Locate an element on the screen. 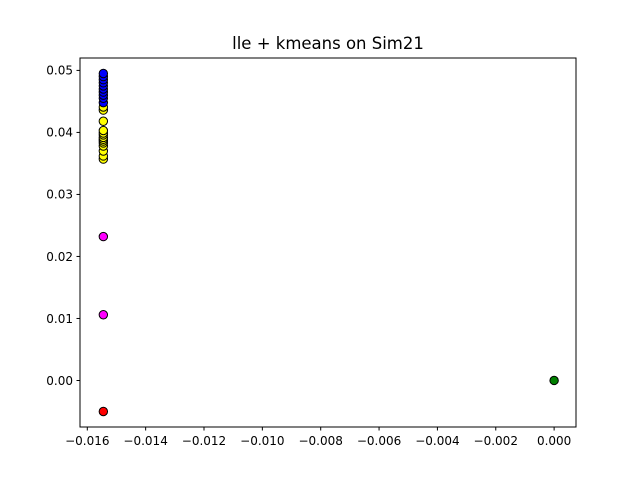  y-tick-label: 0.02 is located at coordinates (59, 257).